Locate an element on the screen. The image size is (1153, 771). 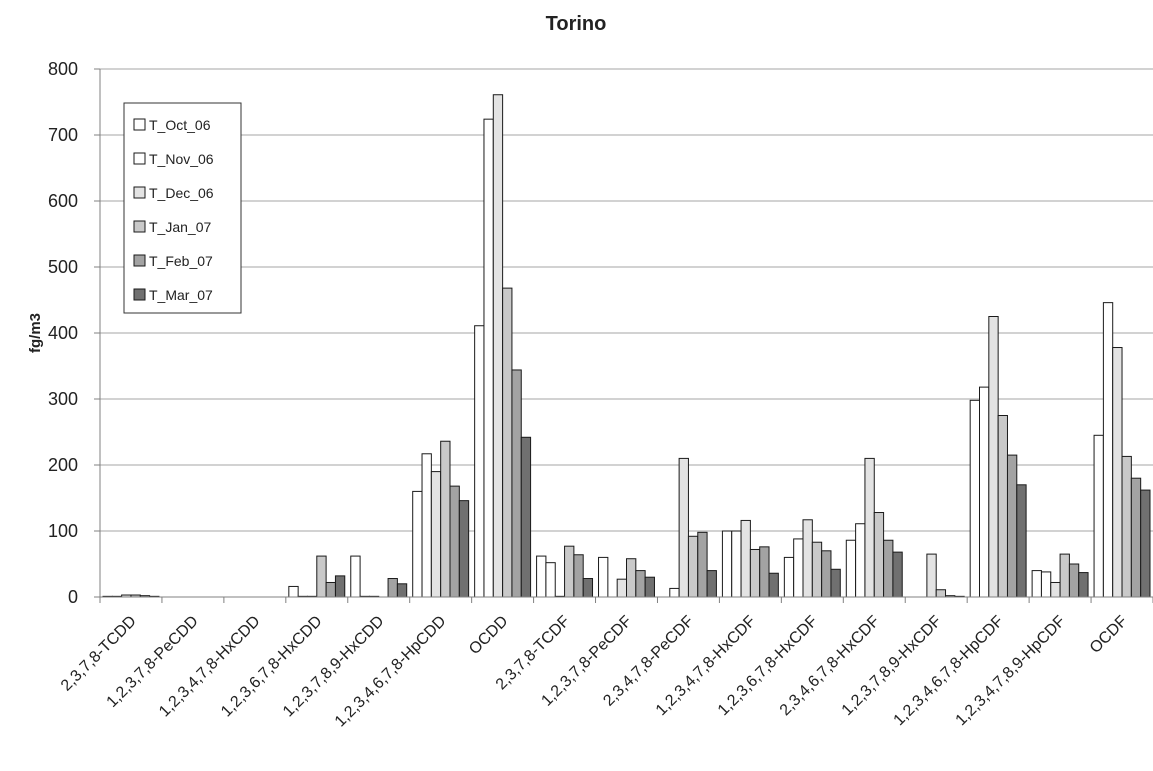
x-tick-label: OCDF is located at coordinates (1109, 635).